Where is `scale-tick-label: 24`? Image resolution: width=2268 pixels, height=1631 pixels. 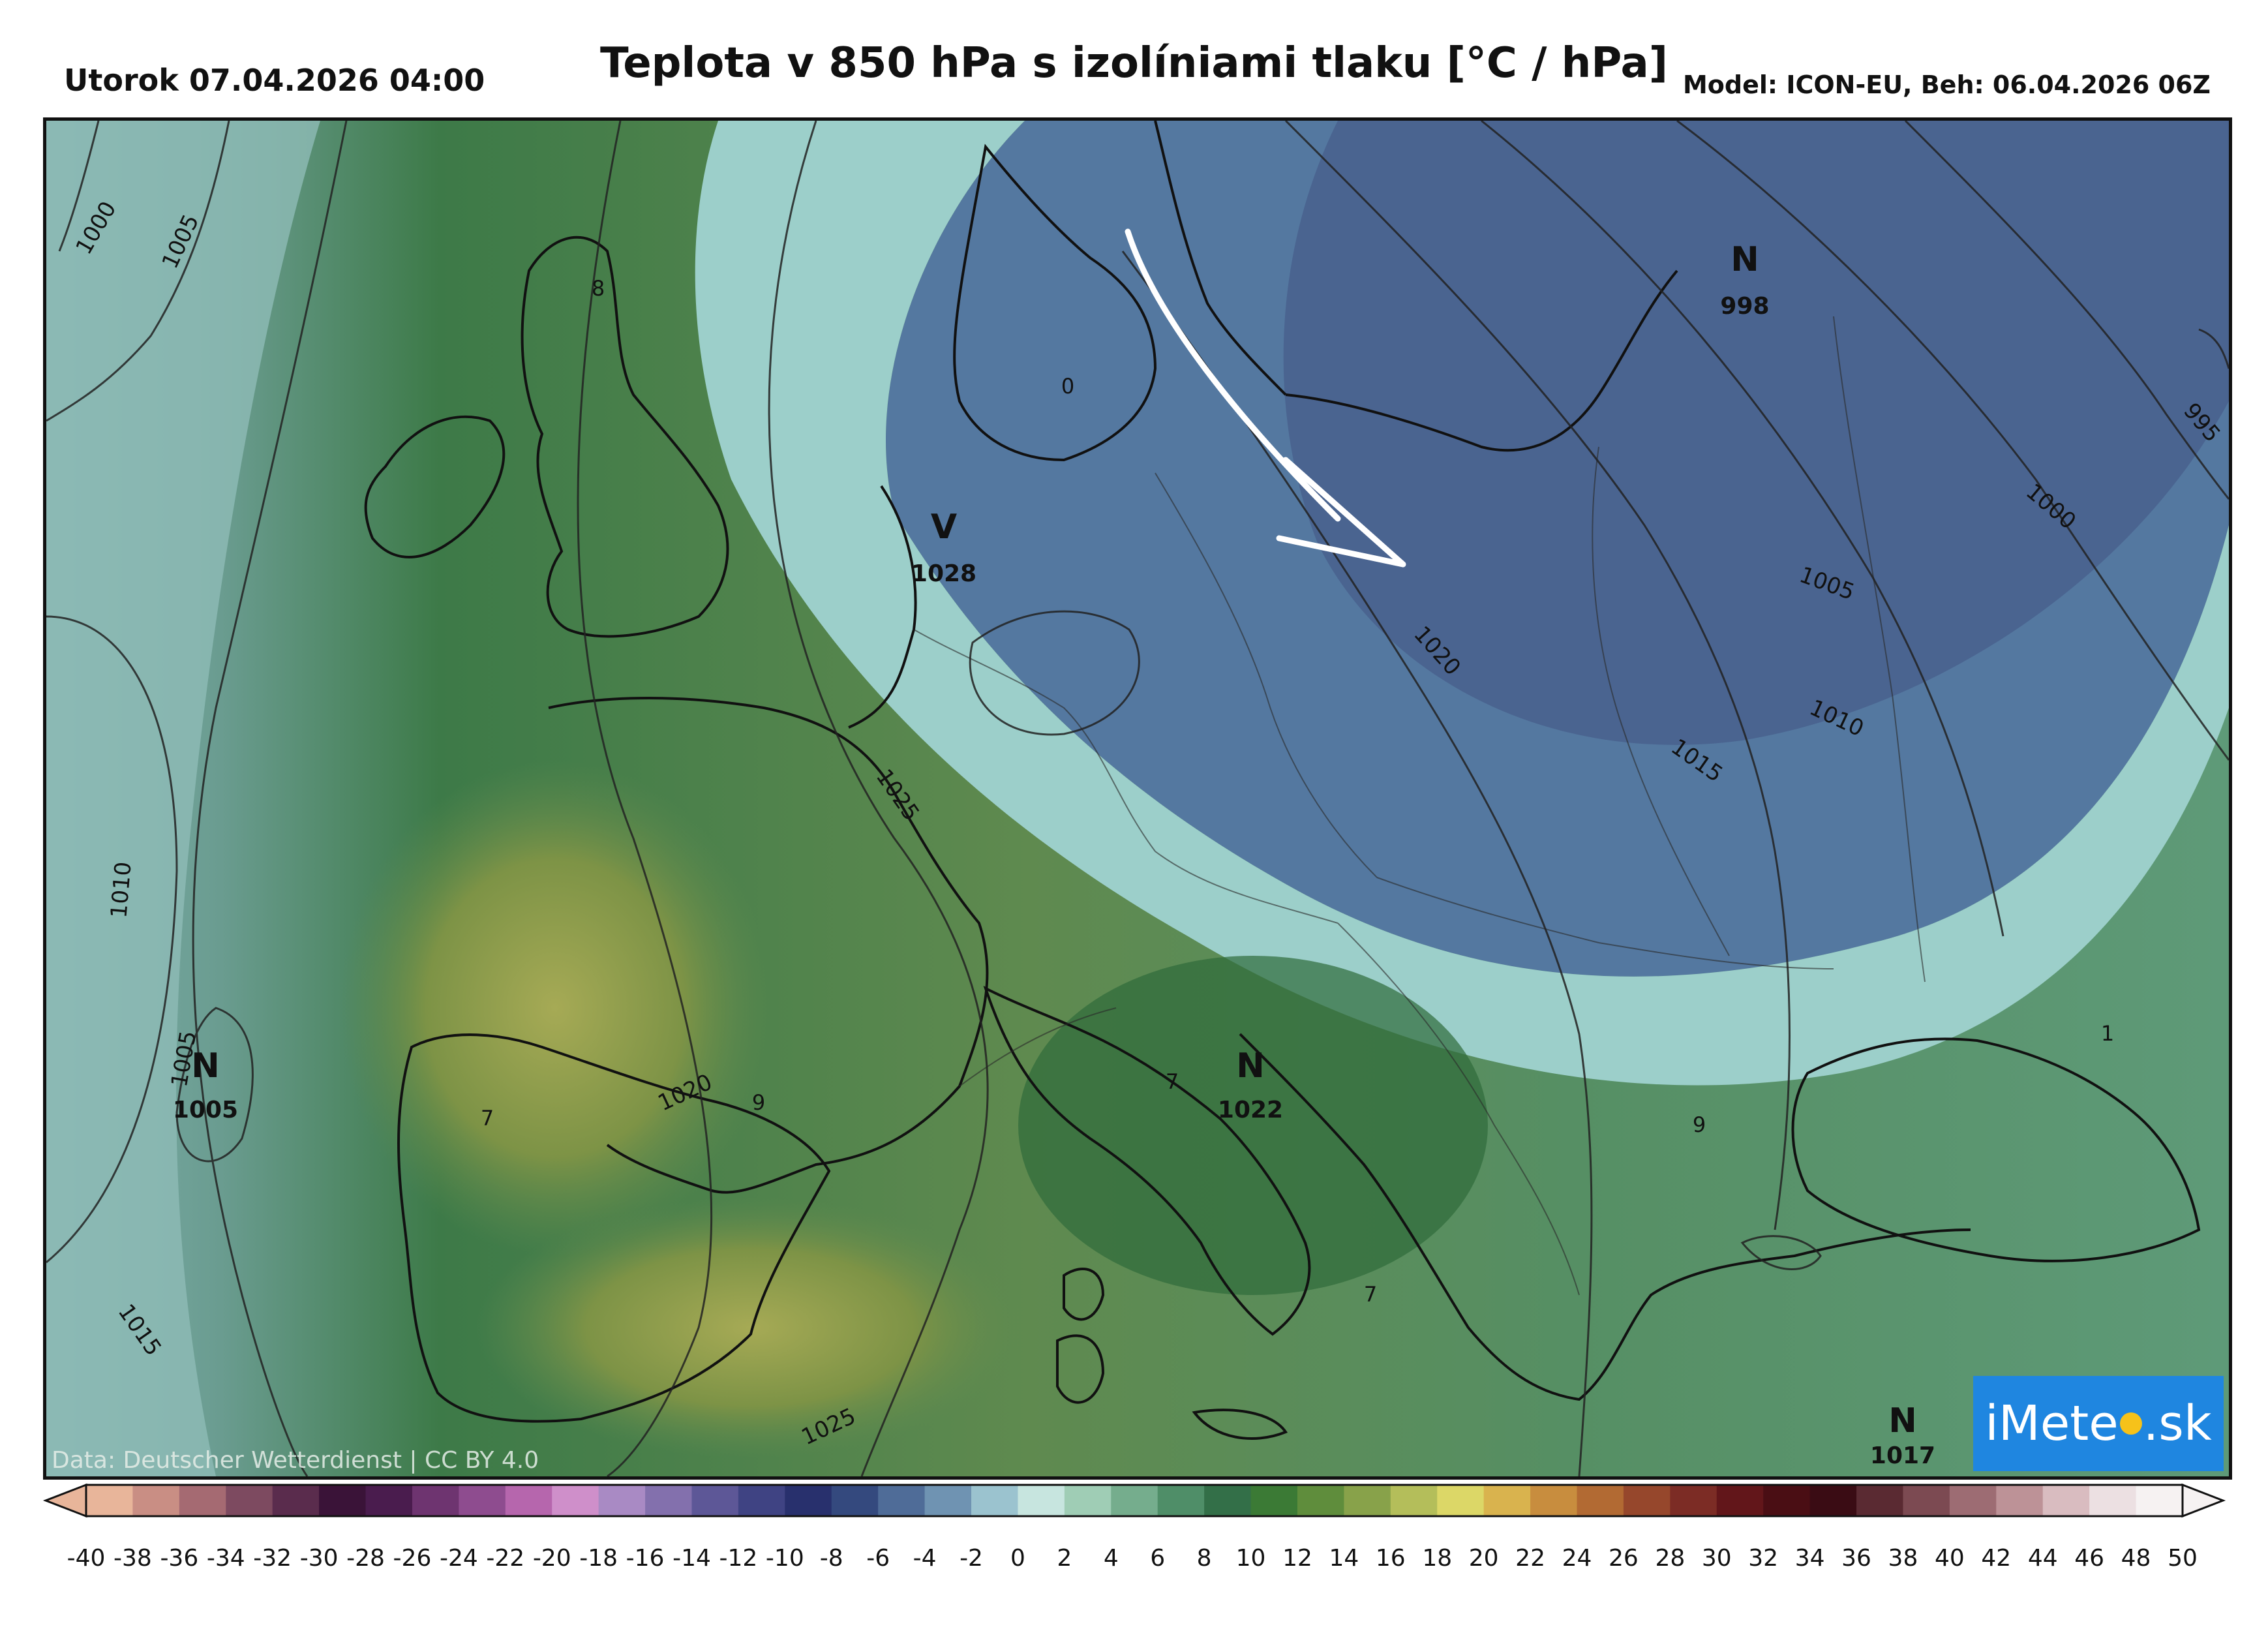 scale-tick-label: 24 is located at coordinates (1577, 1558).